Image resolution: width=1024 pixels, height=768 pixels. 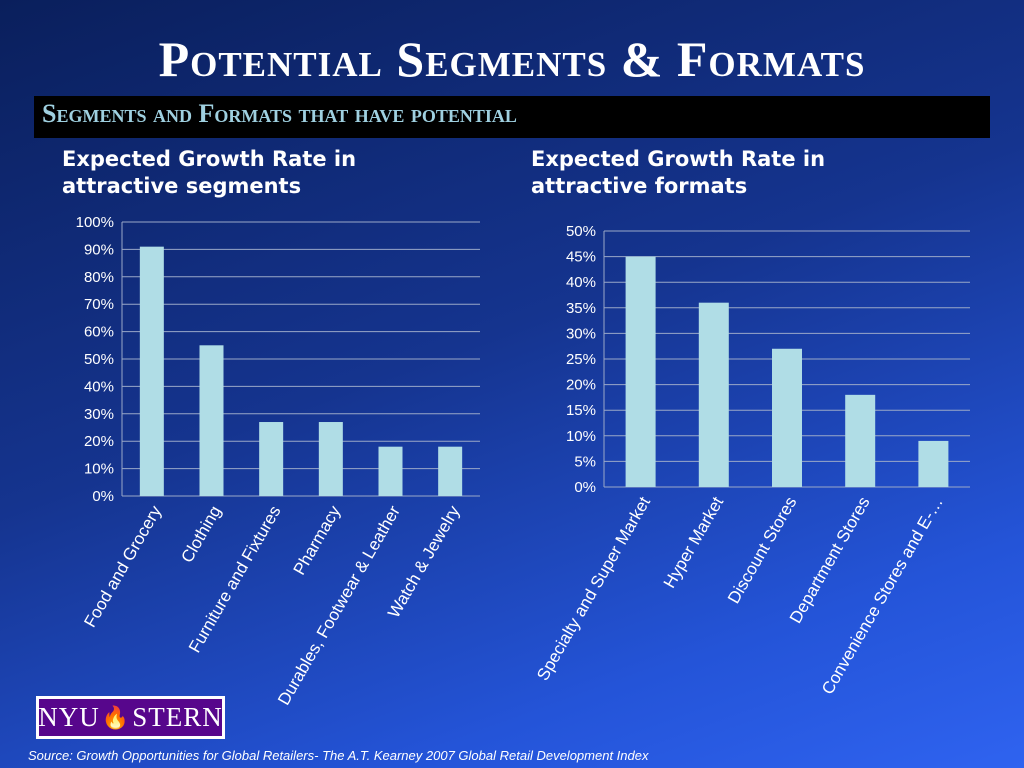 What do you see at coordinates (182, 186) in the screenshot?
I see `chart-title-segments-line2: attractive segments` at bounding box center [182, 186].